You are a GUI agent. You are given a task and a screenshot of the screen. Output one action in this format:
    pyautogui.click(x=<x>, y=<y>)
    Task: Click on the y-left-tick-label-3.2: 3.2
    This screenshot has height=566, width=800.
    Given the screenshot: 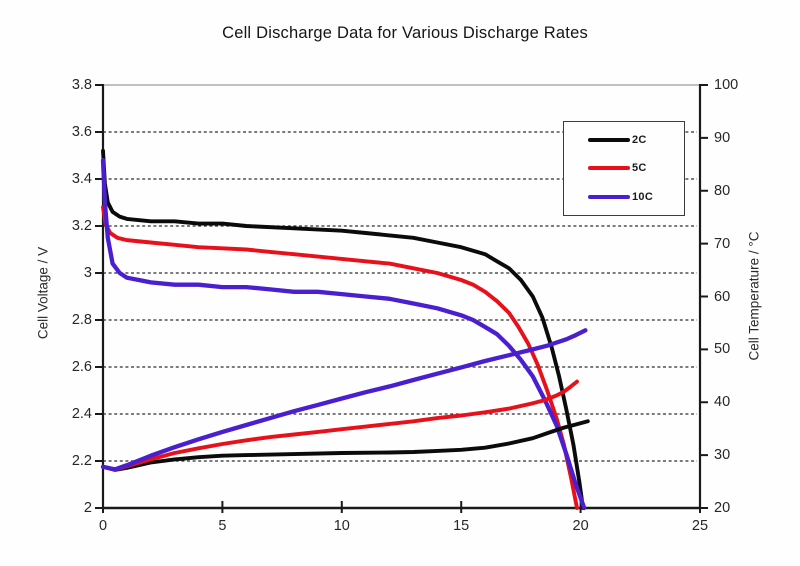 What is the action you would take?
    pyautogui.click(x=81, y=225)
    